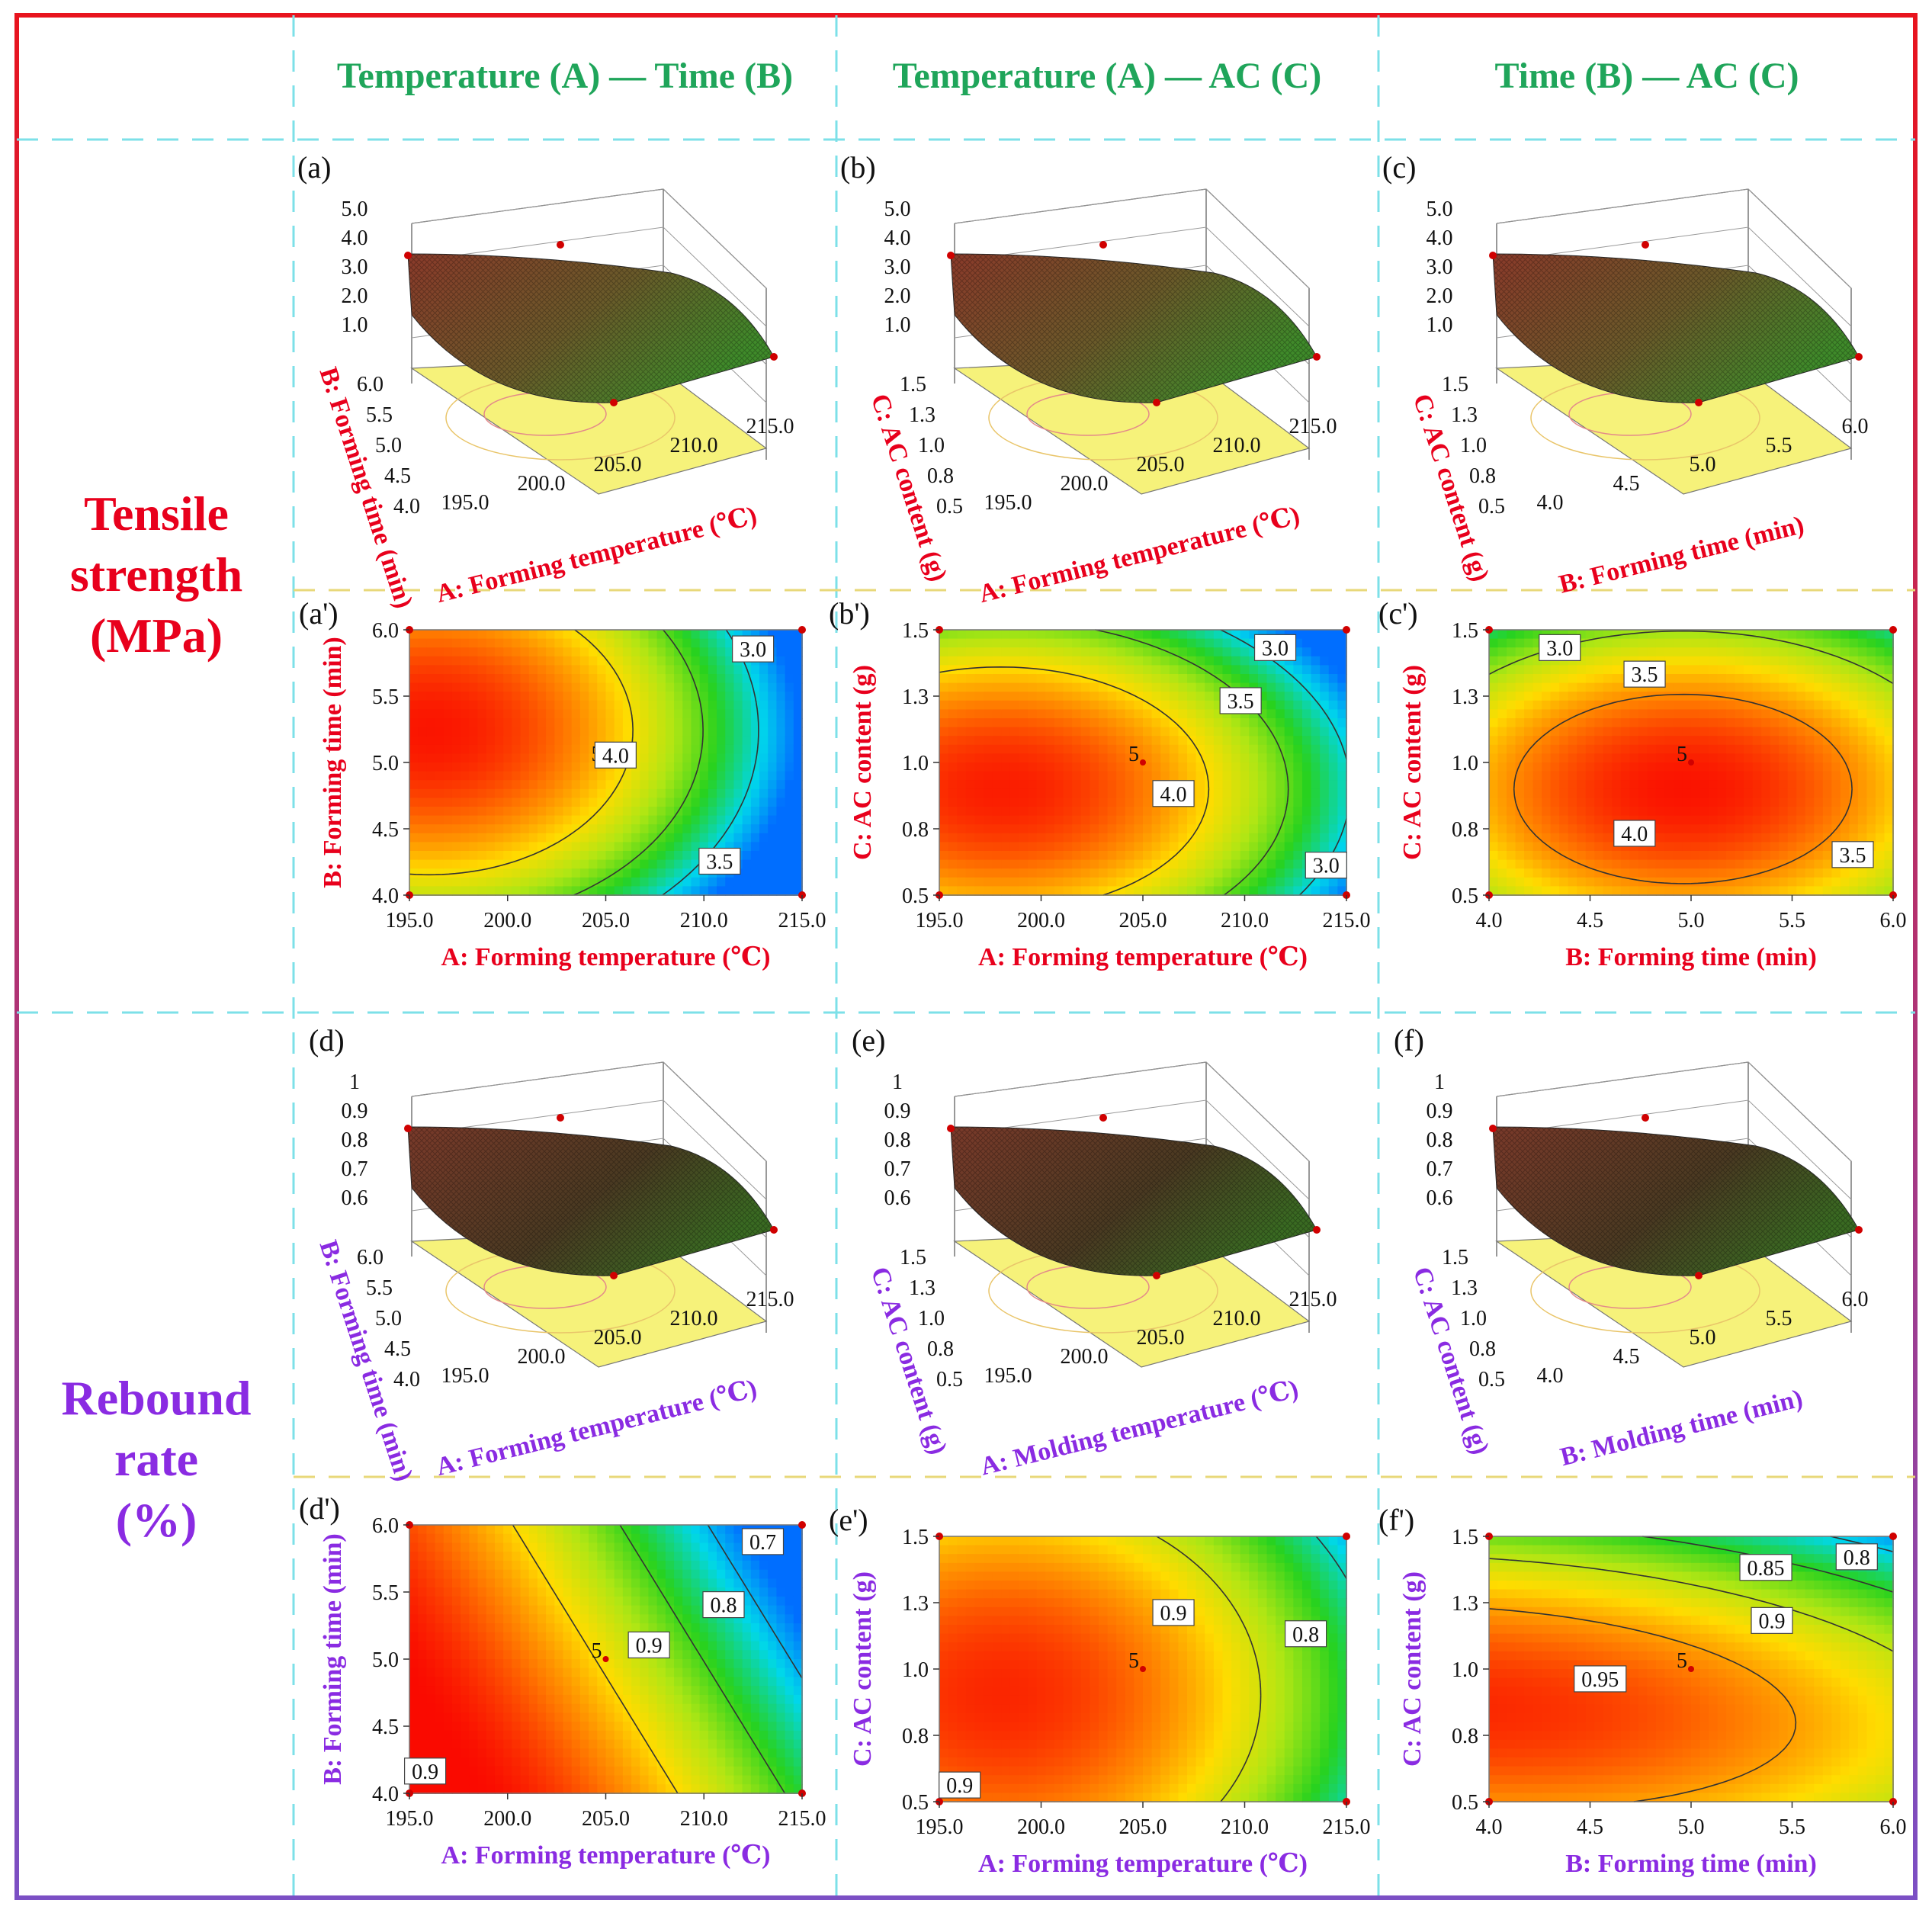 The width and height of the screenshot is (1932, 1913). What do you see at coordinates (1455, 385) in the screenshot?
I see `y-tick-label: 1.5` at bounding box center [1455, 385].